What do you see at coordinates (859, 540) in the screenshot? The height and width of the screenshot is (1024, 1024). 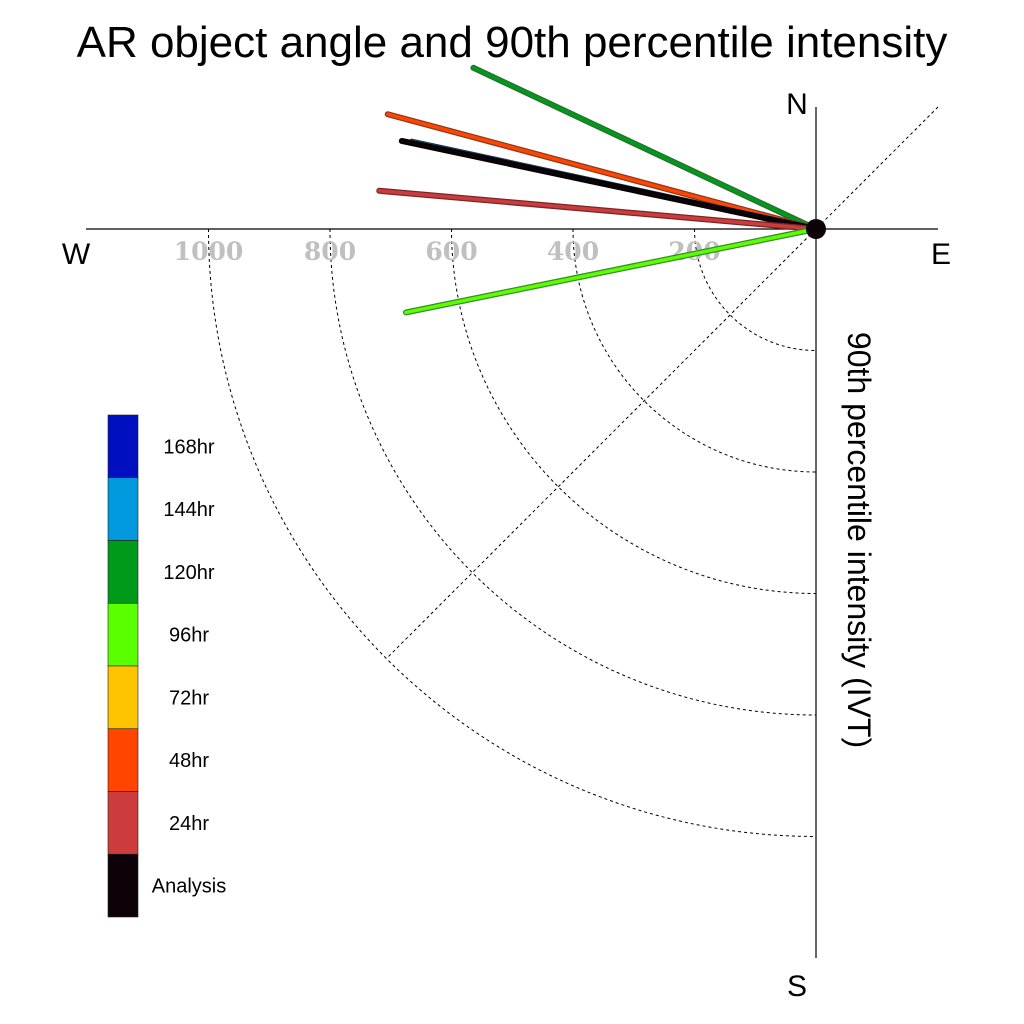 I see `y-axis-label: 90th percentile intensity (IVT)` at bounding box center [859, 540].